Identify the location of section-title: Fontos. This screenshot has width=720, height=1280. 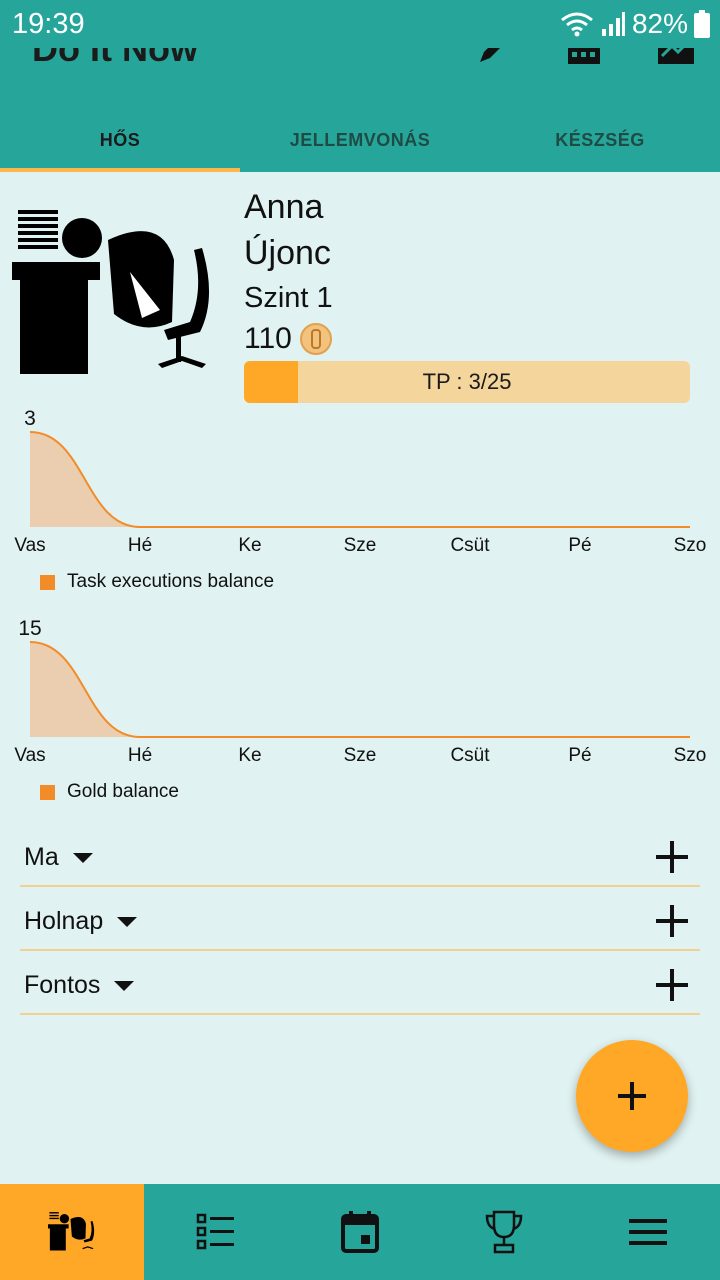
(62, 985).